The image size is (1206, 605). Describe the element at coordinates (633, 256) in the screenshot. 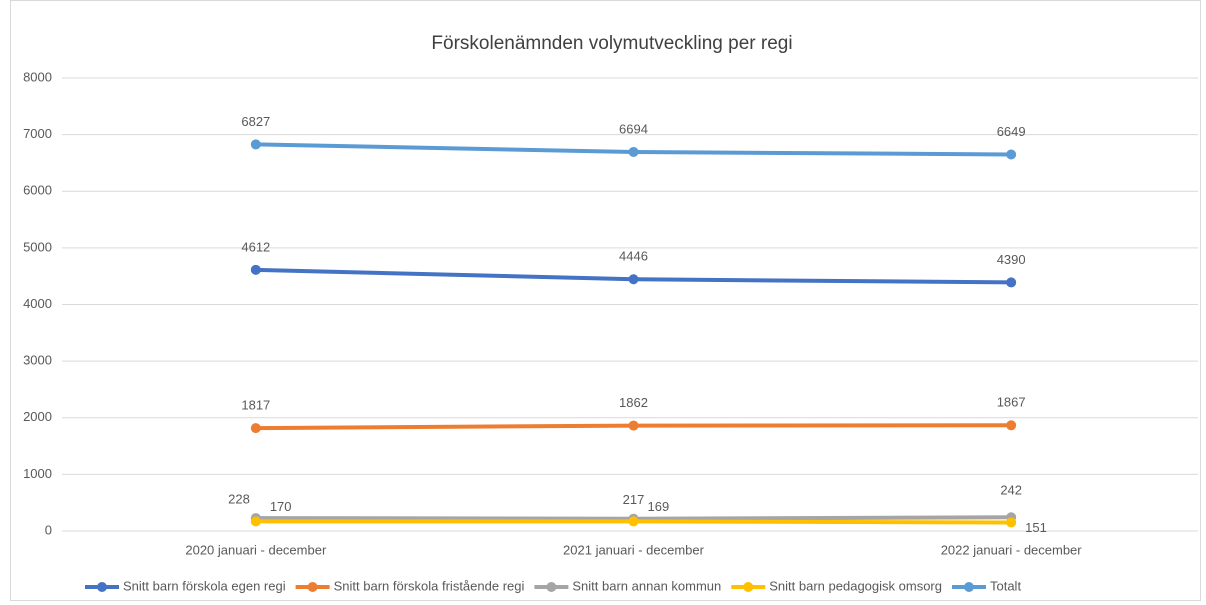

I see `data-label: 4446` at that location.